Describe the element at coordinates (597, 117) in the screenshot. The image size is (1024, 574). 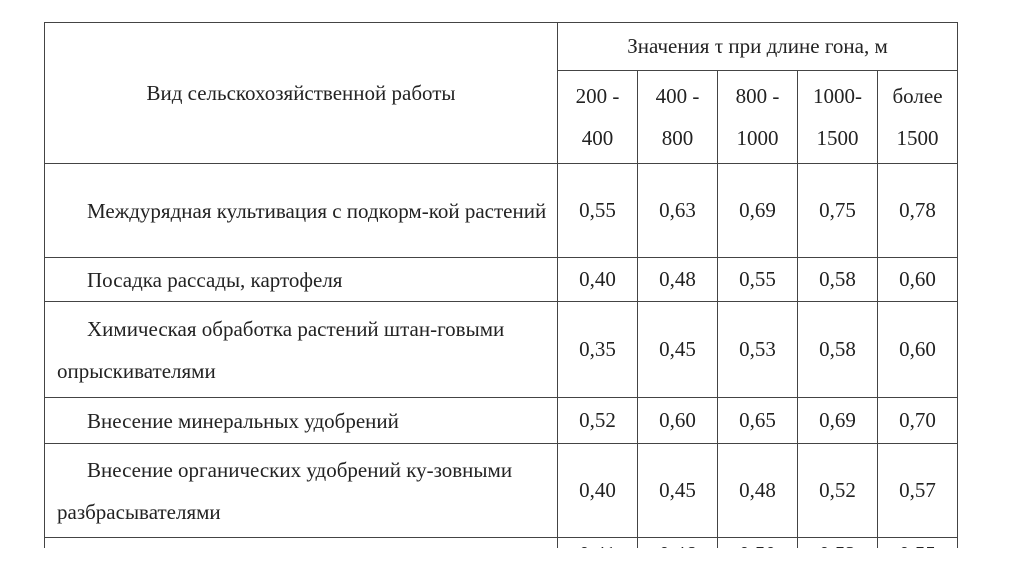
I see `header-col-1: 200 -400` at that location.